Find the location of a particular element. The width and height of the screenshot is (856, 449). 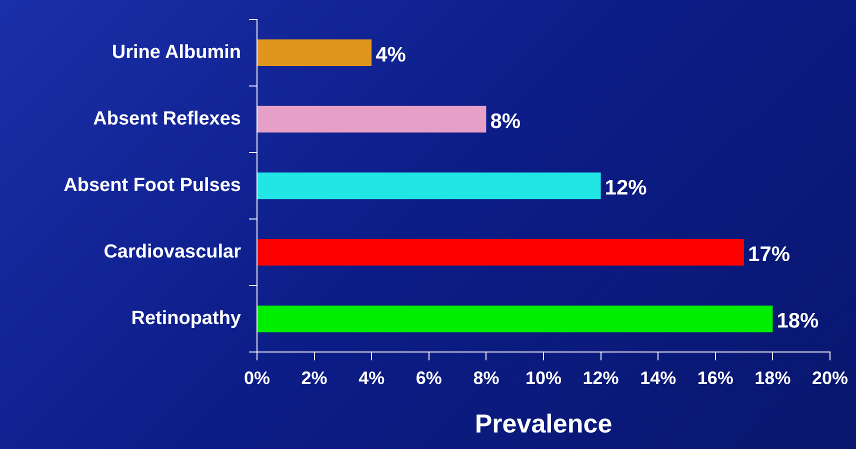

x-tick-label: 20% is located at coordinates (830, 378).